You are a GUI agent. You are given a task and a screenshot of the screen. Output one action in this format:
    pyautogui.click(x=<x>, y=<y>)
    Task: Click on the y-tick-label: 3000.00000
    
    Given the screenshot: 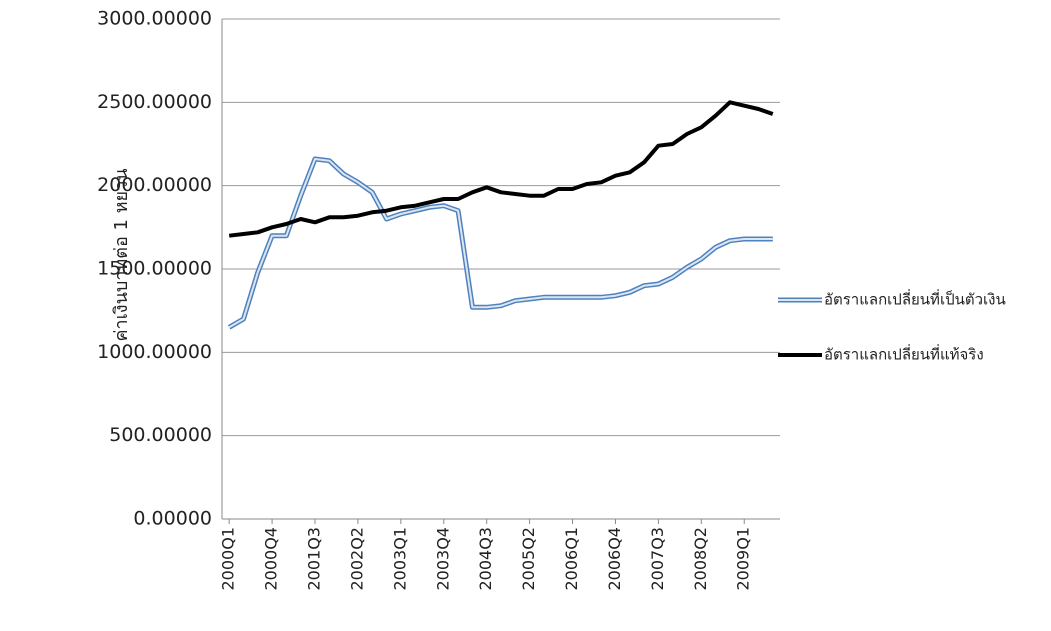 What is the action you would take?
    pyautogui.click(x=154, y=19)
    